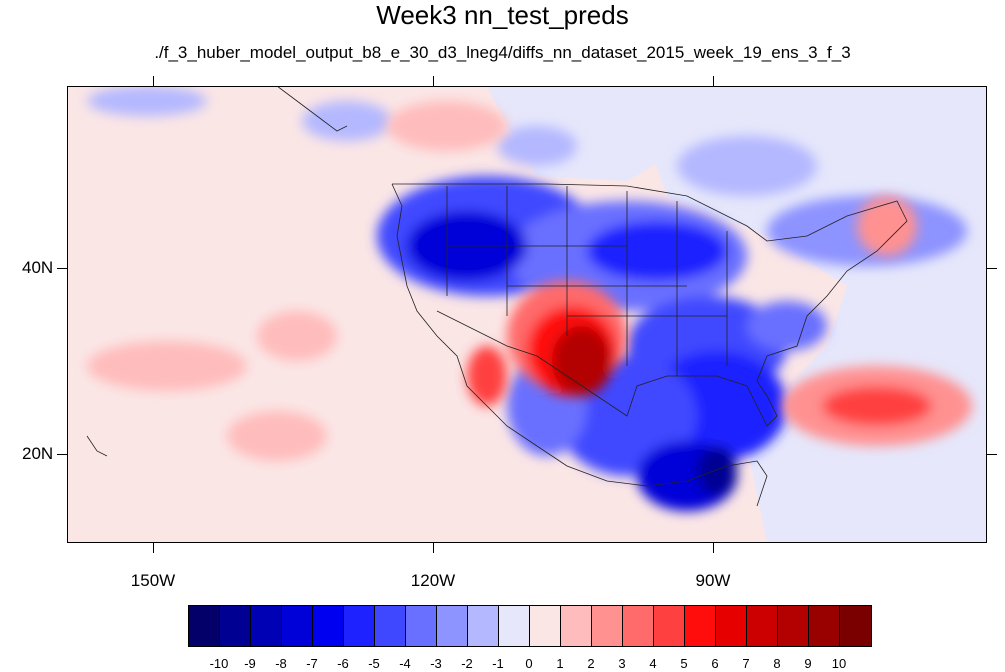  Describe the element at coordinates (219, 663) in the screenshot. I see `colorbar-tick-label: -10` at that location.